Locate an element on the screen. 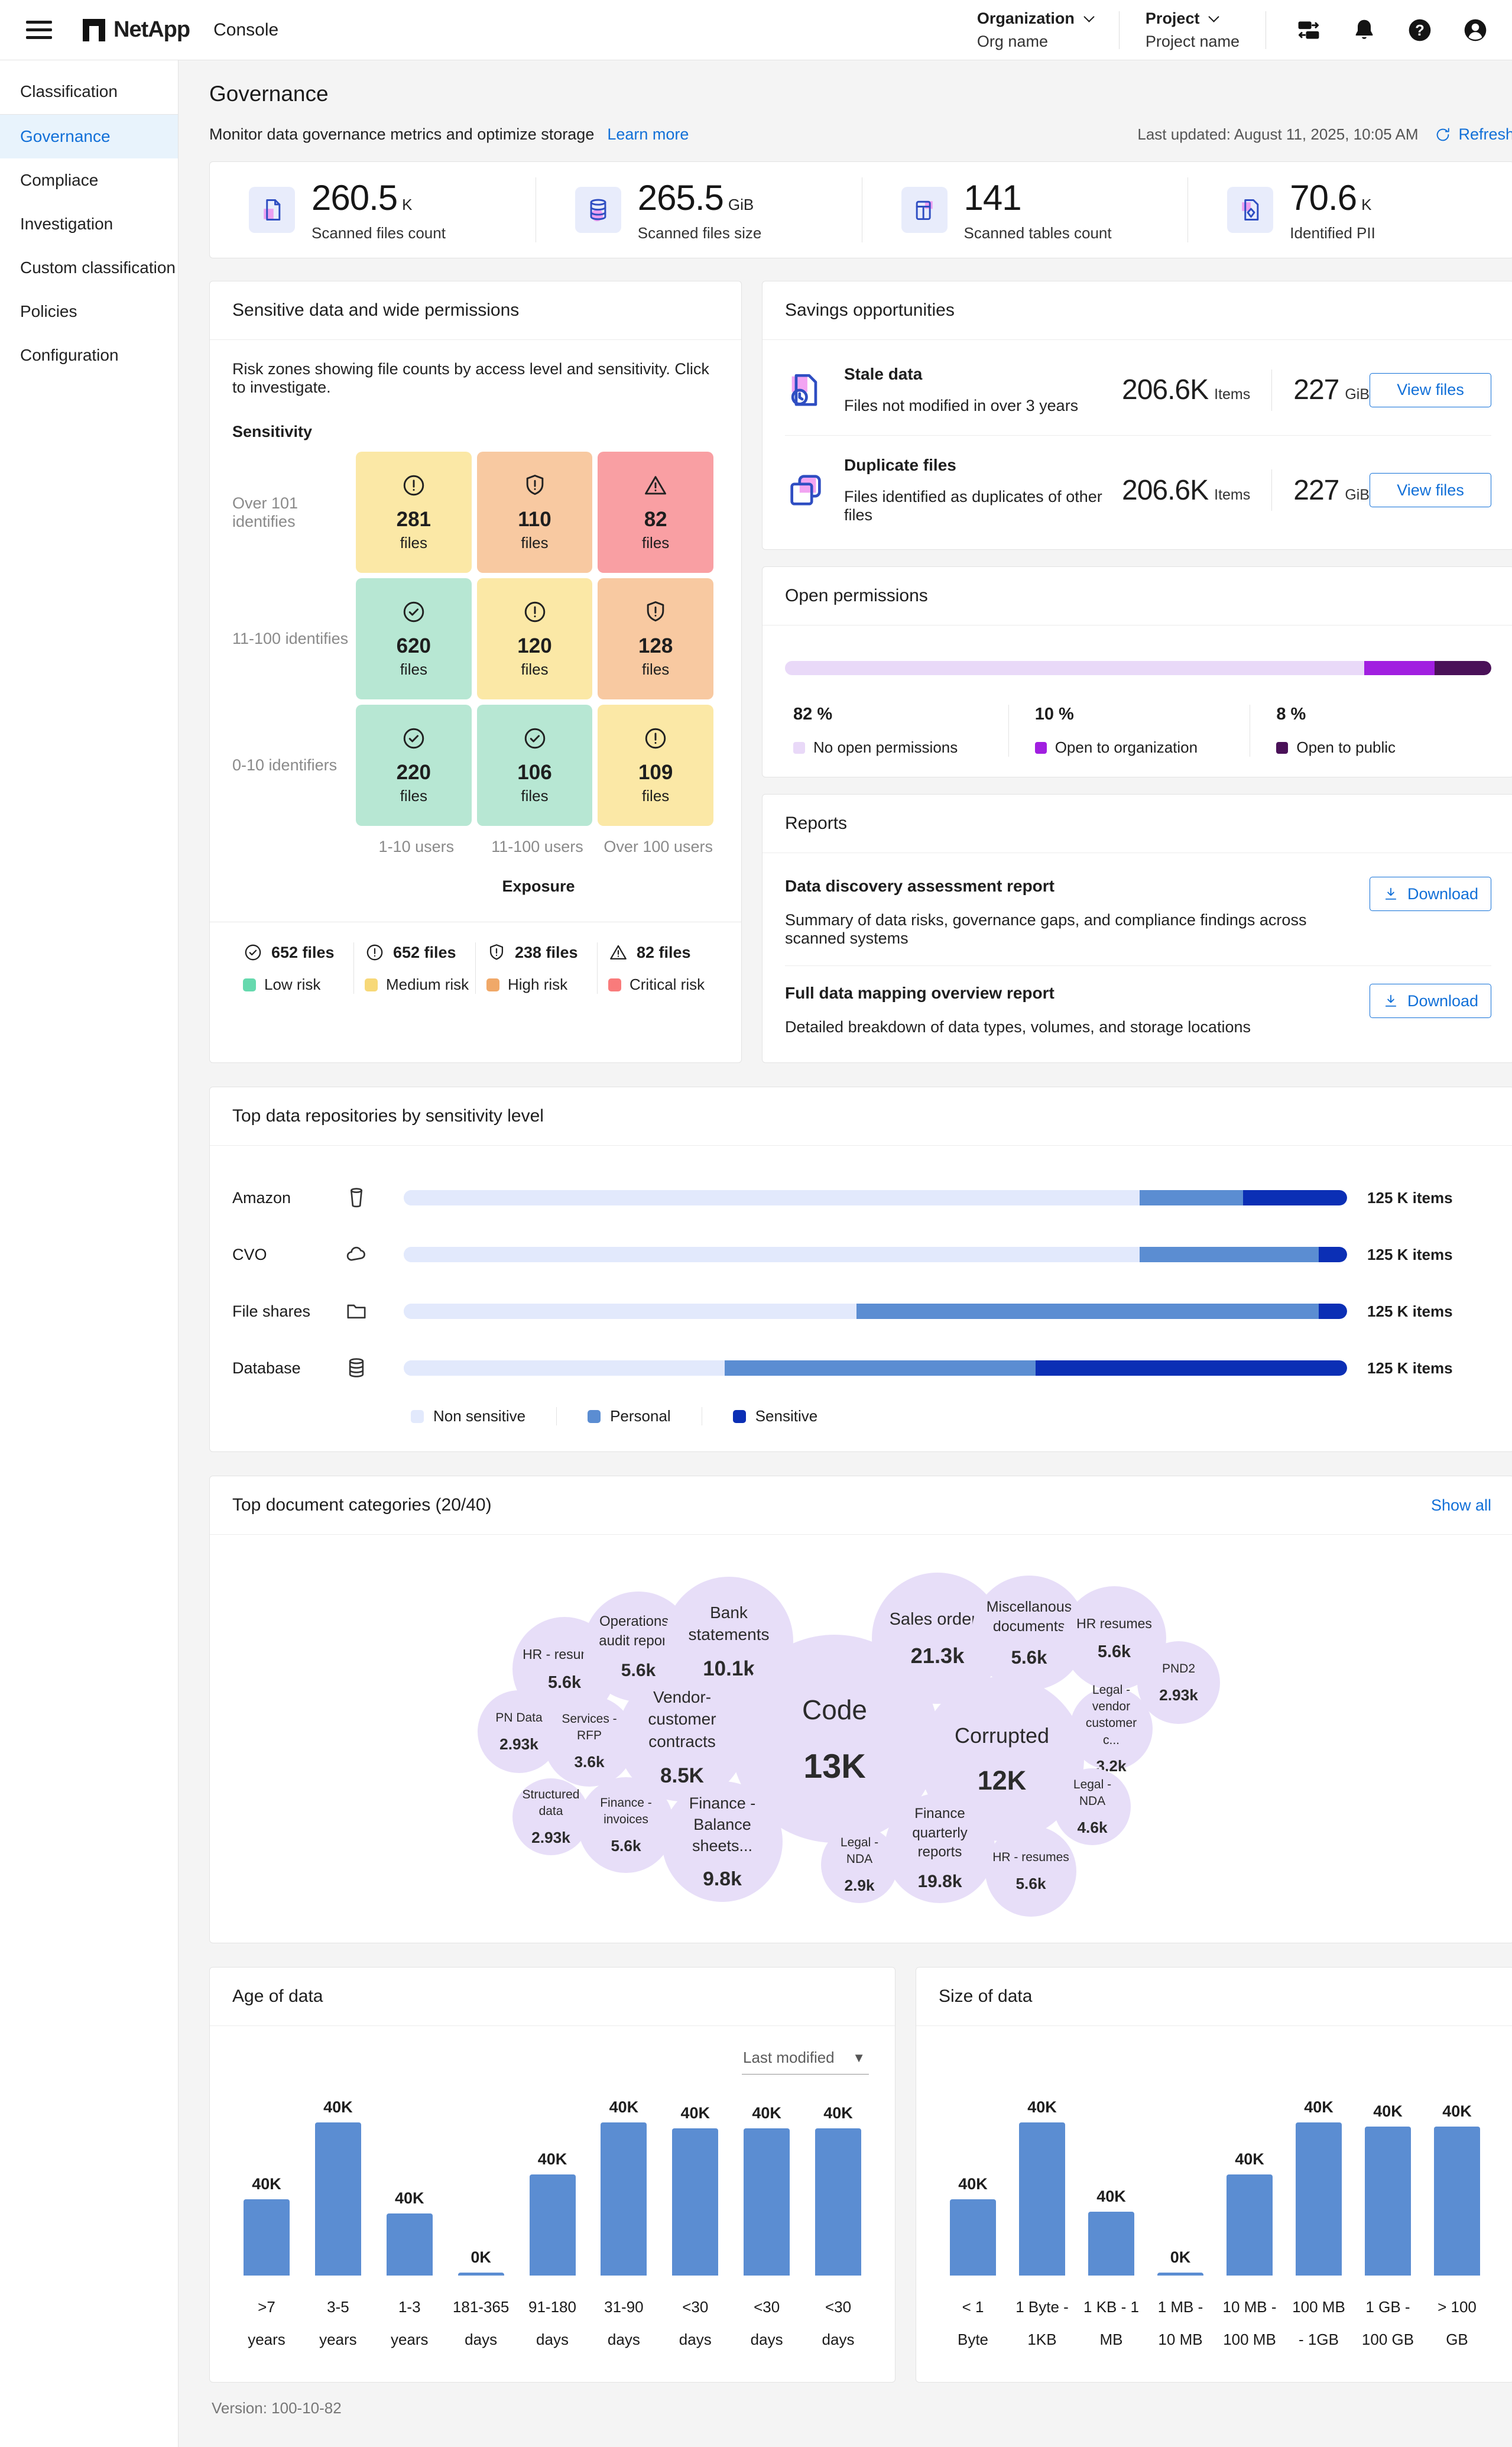 Image resolution: width=1512 pixels, height=2447 pixels. page-title: Governance is located at coordinates (860, 94).